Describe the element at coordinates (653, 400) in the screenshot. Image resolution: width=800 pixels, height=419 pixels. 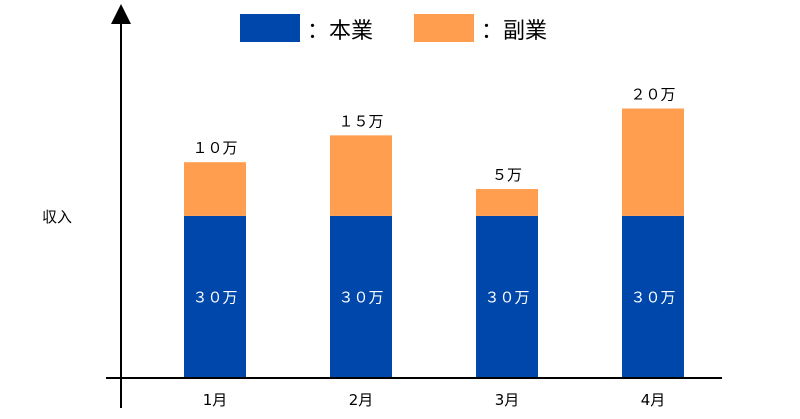
I see `x-tick-label-4: 4月` at that location.